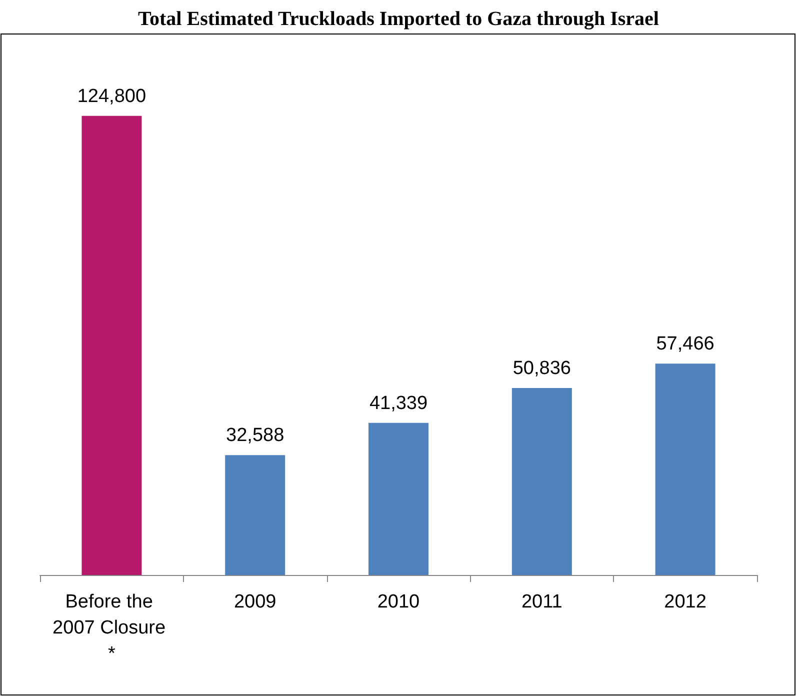  Describe the element at coordinates (541, 368) in the screenshot. I see `data-label: 50,836` at that location.